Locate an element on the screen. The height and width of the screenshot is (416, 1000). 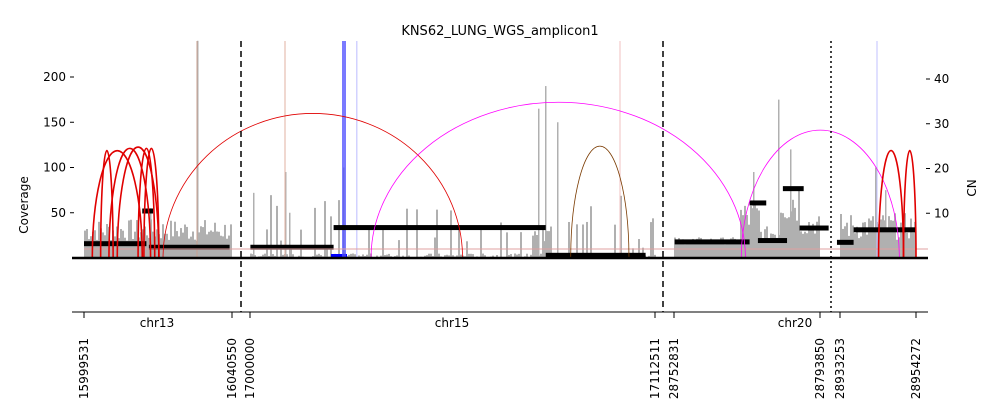
y-tick-label-right: 10 is located at coordinates (941, 213).